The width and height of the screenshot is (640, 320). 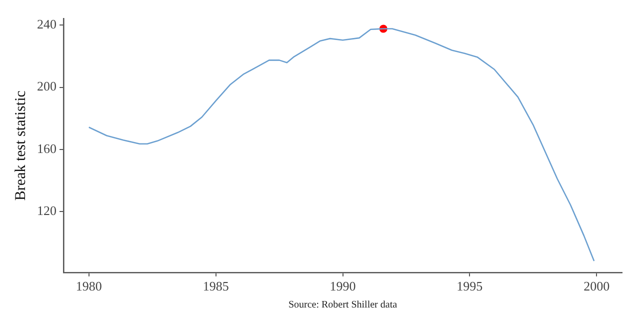 I want to click on y-tick-label: 160, so click(x=46, y=148).